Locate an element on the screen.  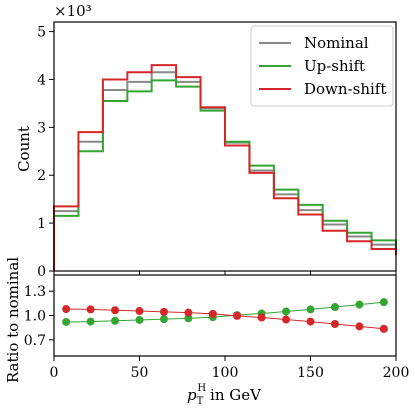
ratio-line-down-shift is located at coordinates (225, 319).